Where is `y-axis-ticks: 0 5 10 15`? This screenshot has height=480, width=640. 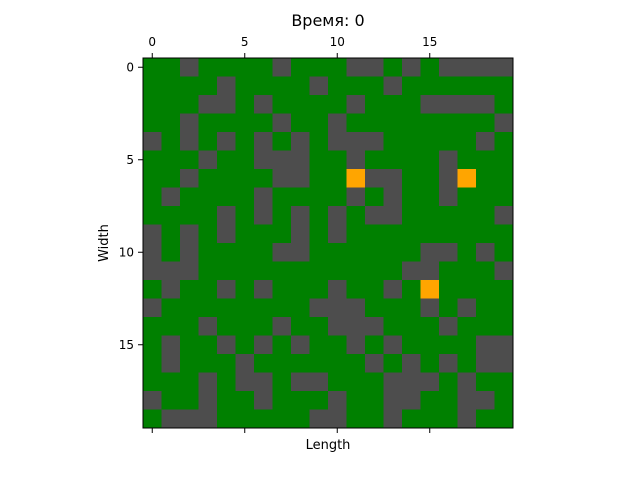
y-axis-ticks: 0 5 10 15 is located at coordinates (131, 206).